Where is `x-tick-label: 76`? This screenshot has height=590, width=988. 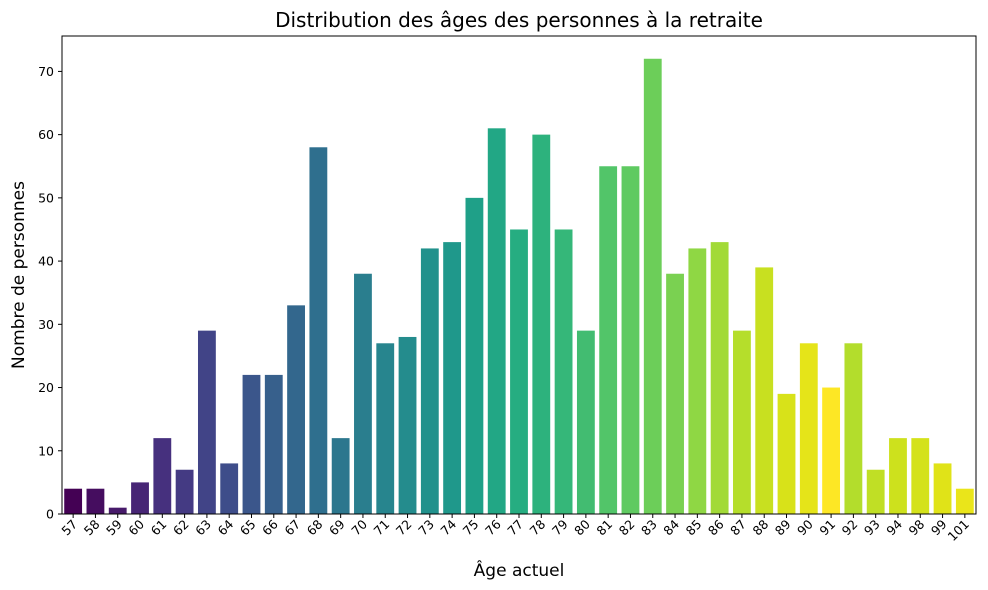 x-tick-label: 76 is located at coordinates (493, 527).